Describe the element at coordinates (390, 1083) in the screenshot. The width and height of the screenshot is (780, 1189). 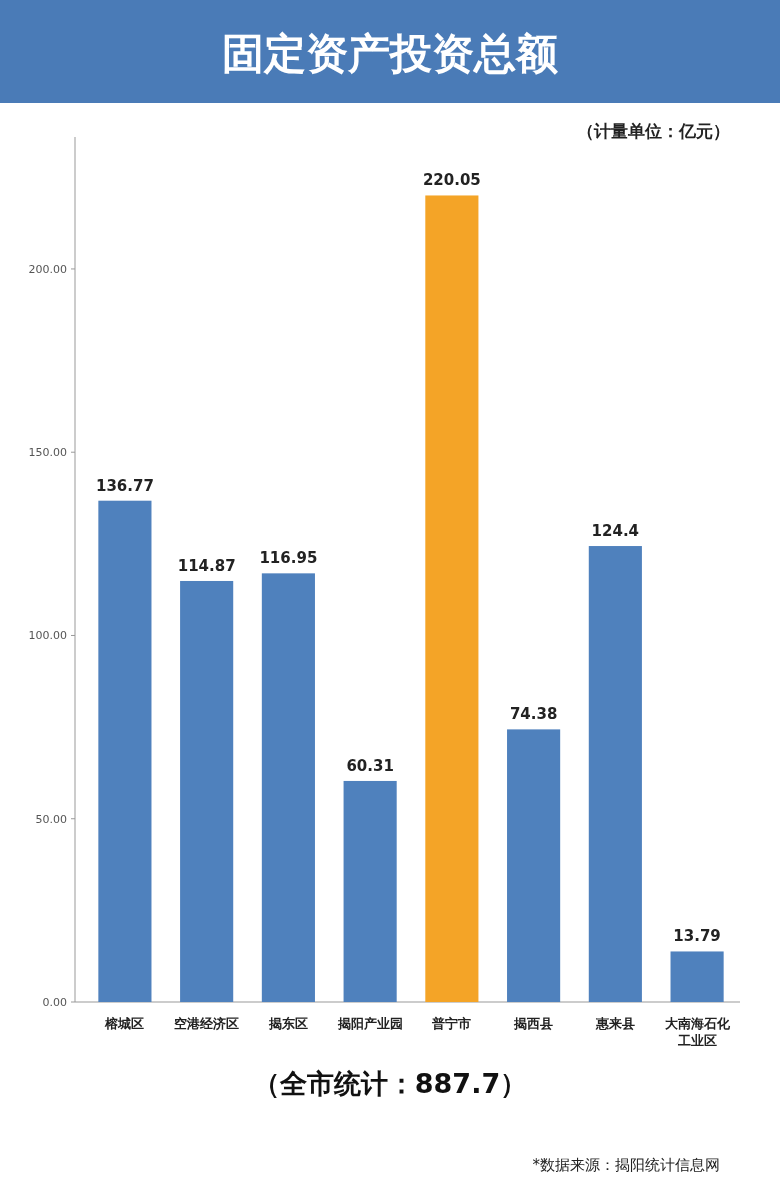
I see `text: （全市统计：887.7）` at that location.